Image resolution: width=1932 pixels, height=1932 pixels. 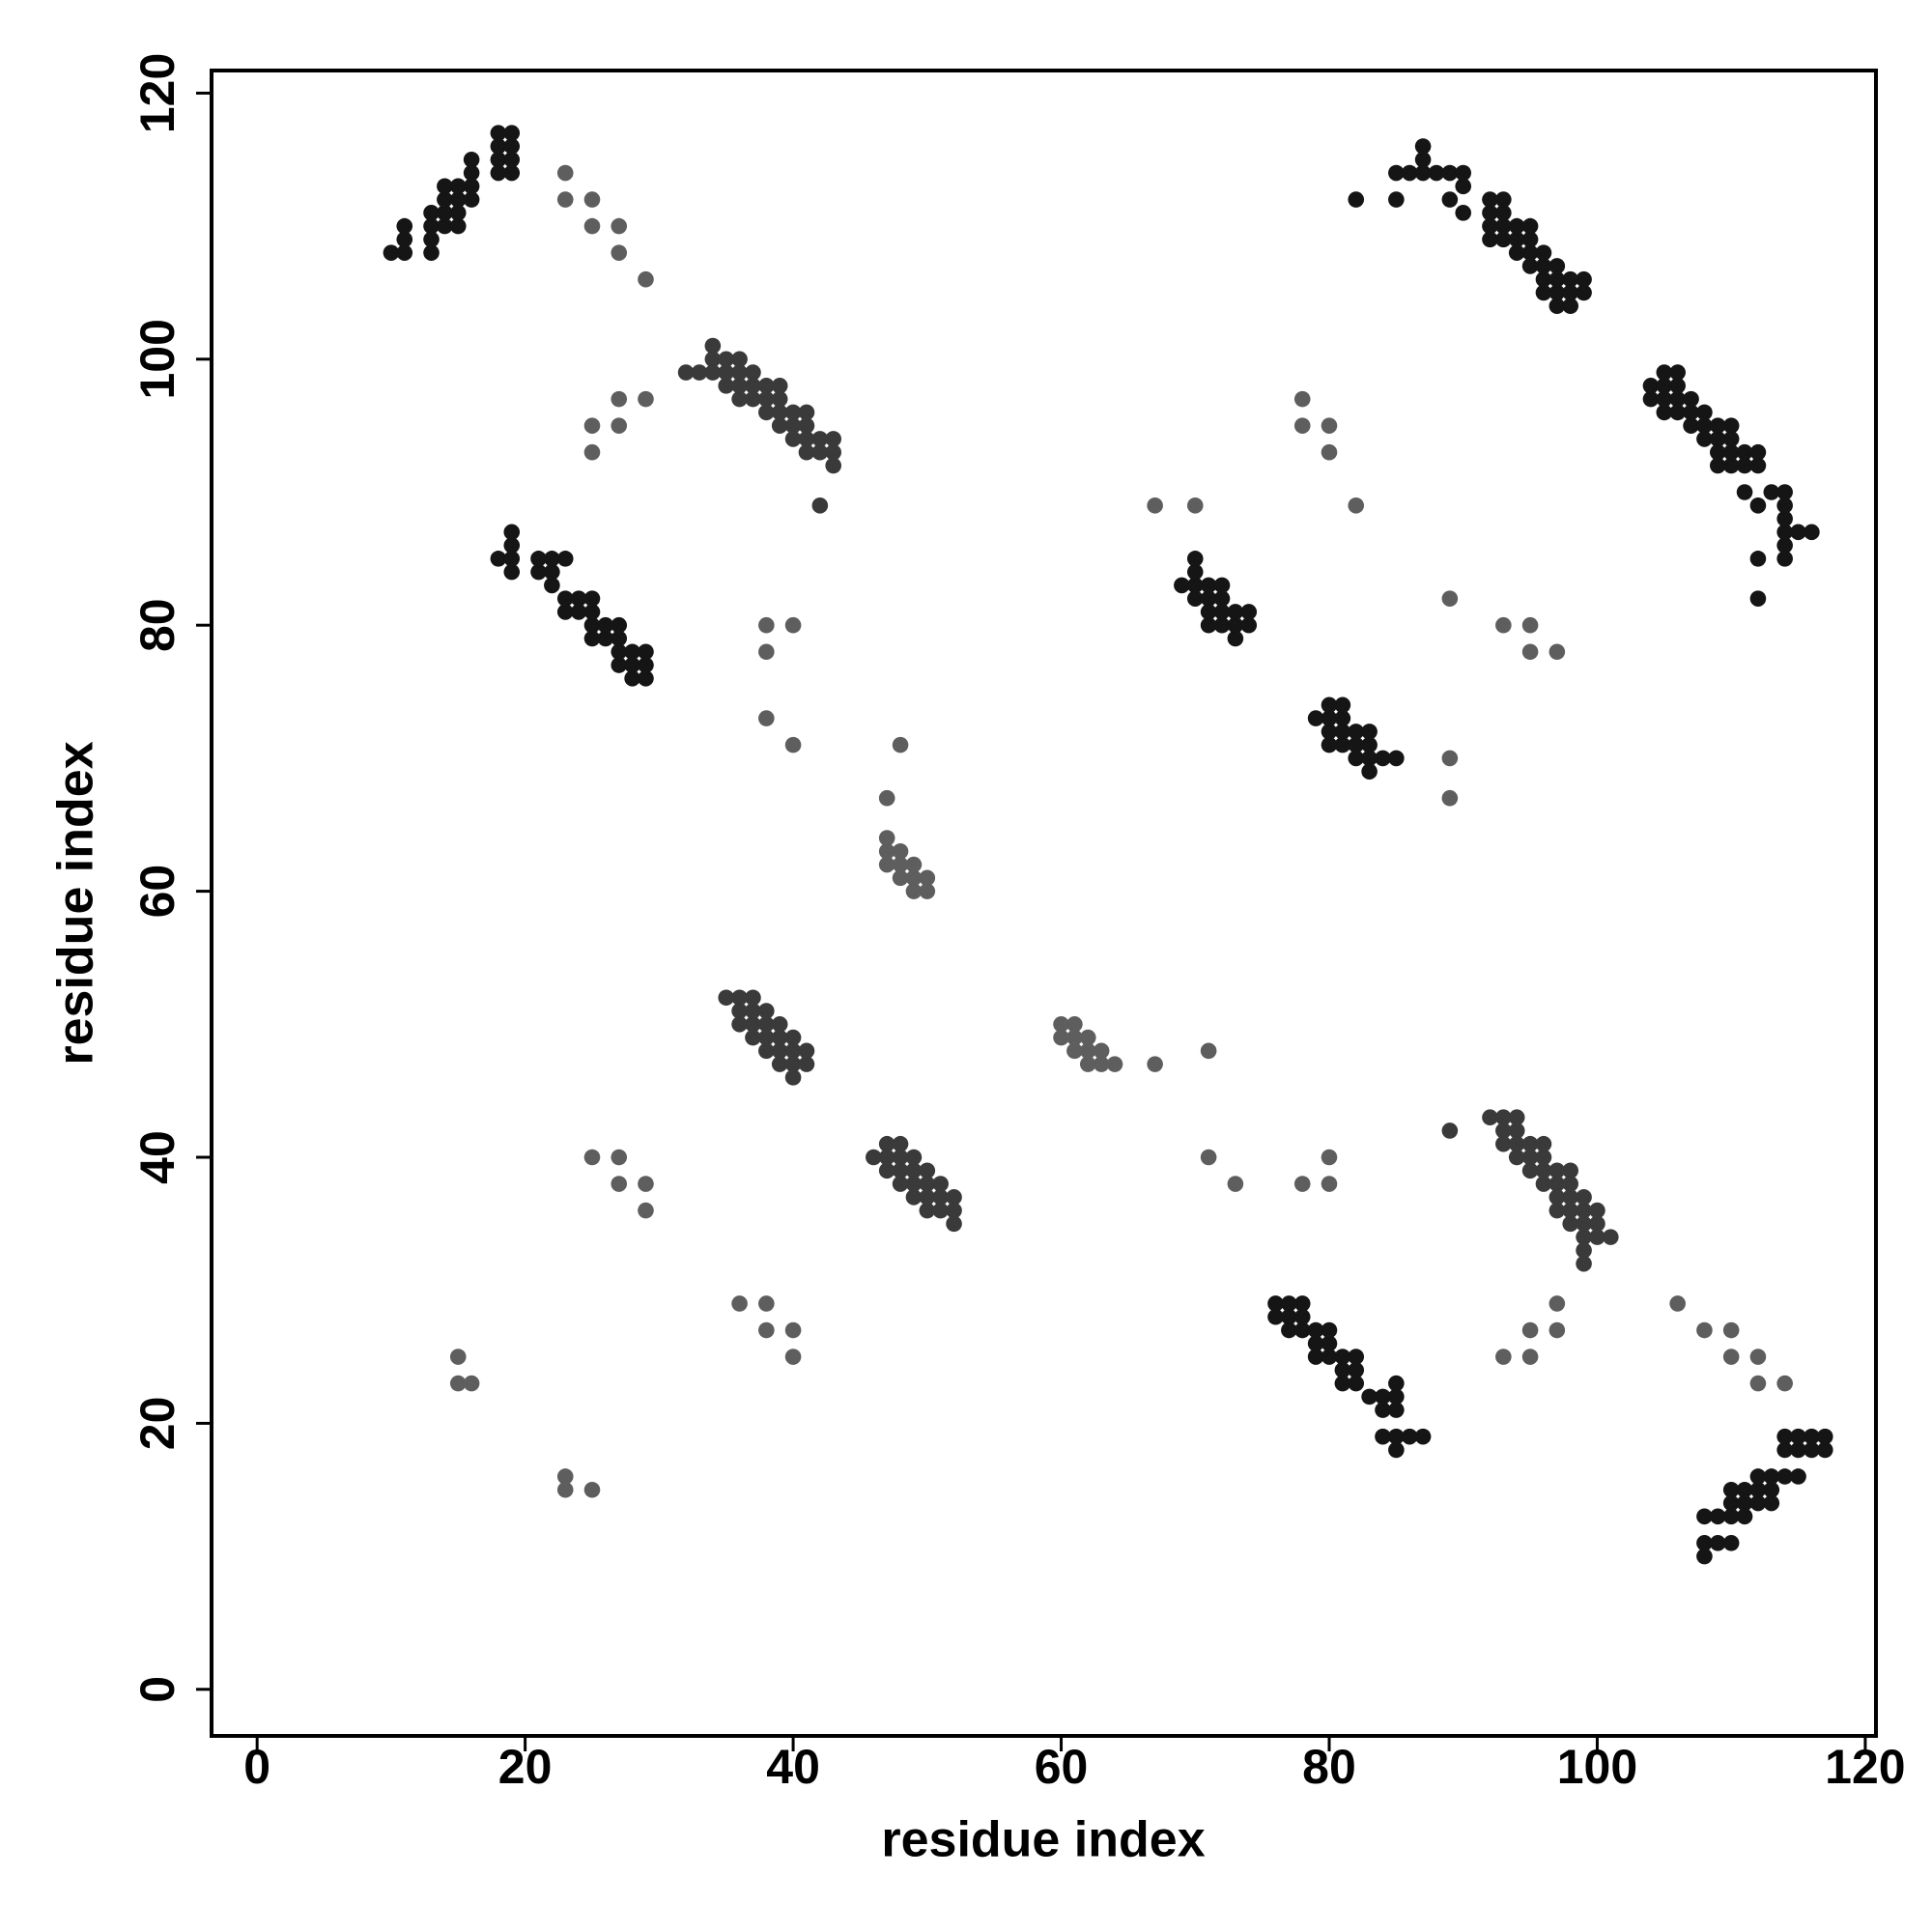 I want to click on x-axis-title: residue index, so click(x=1043, y=1840).